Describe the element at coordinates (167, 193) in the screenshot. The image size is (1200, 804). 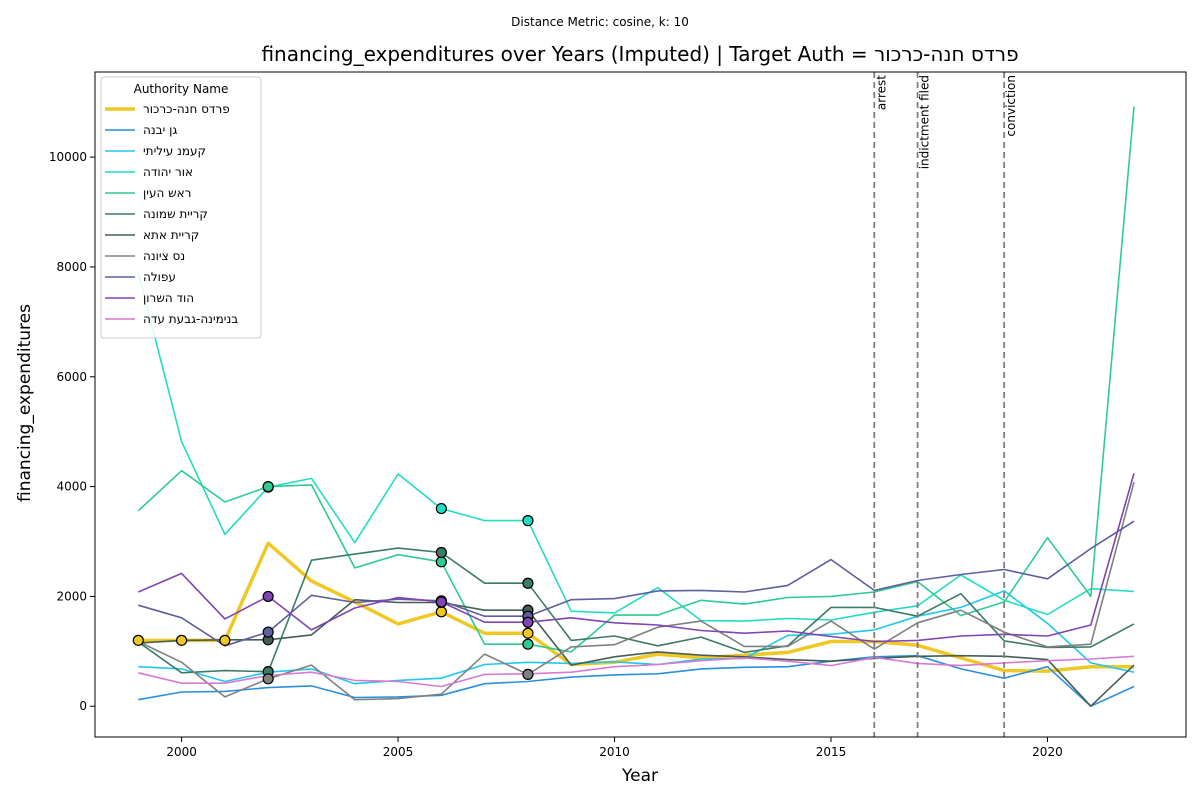
I see `legend-label-4: ראש העין` at that location.